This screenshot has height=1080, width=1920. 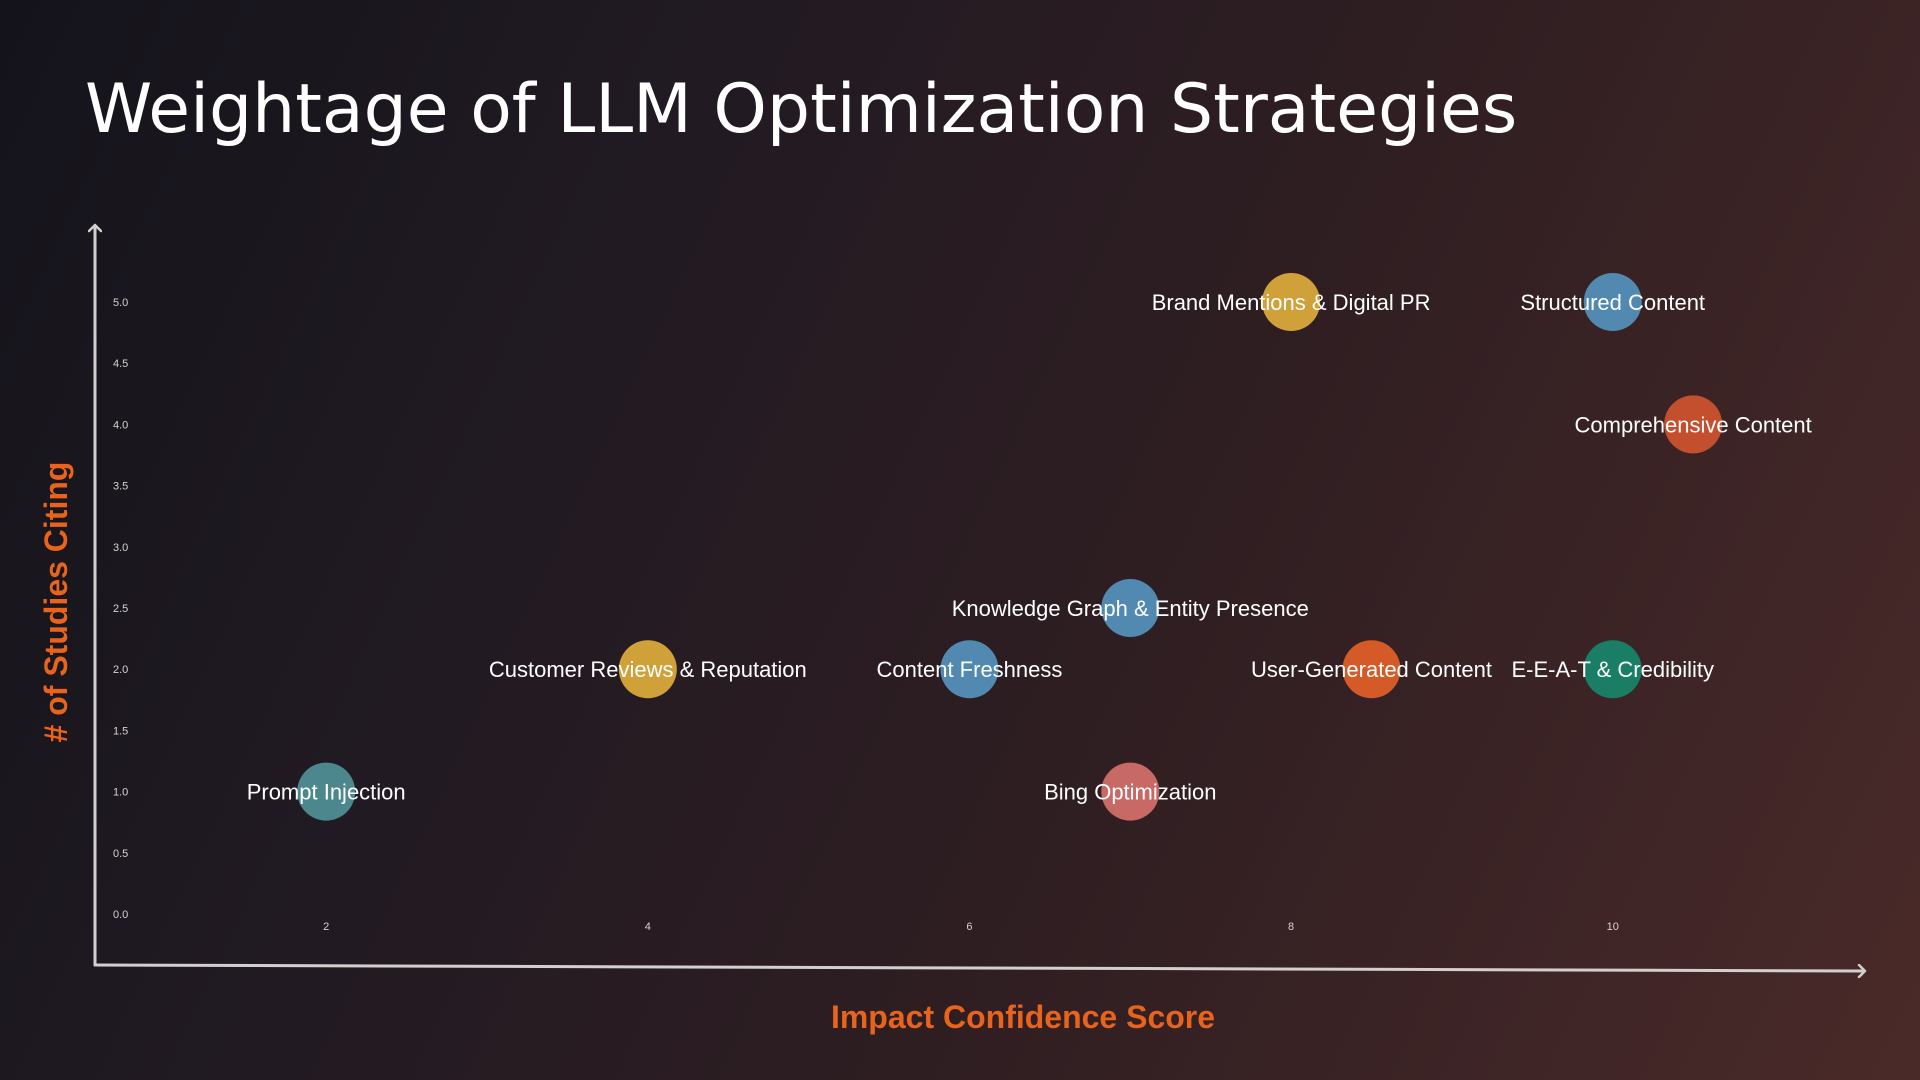 I want to click on y-tick-label: 2.5, so click(x=120, y=609).